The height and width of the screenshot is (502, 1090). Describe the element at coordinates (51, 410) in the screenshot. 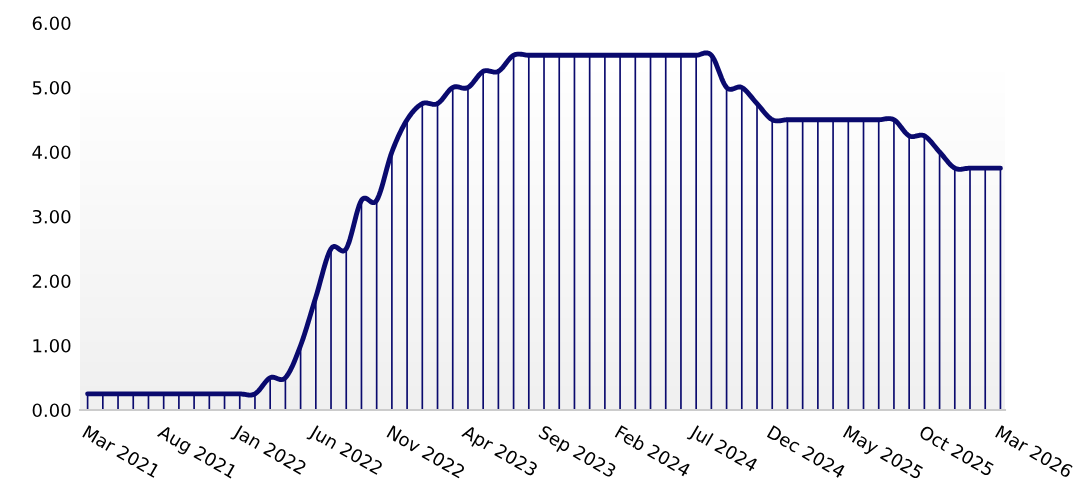

I see `y-tick-label: 0.00` at that location.